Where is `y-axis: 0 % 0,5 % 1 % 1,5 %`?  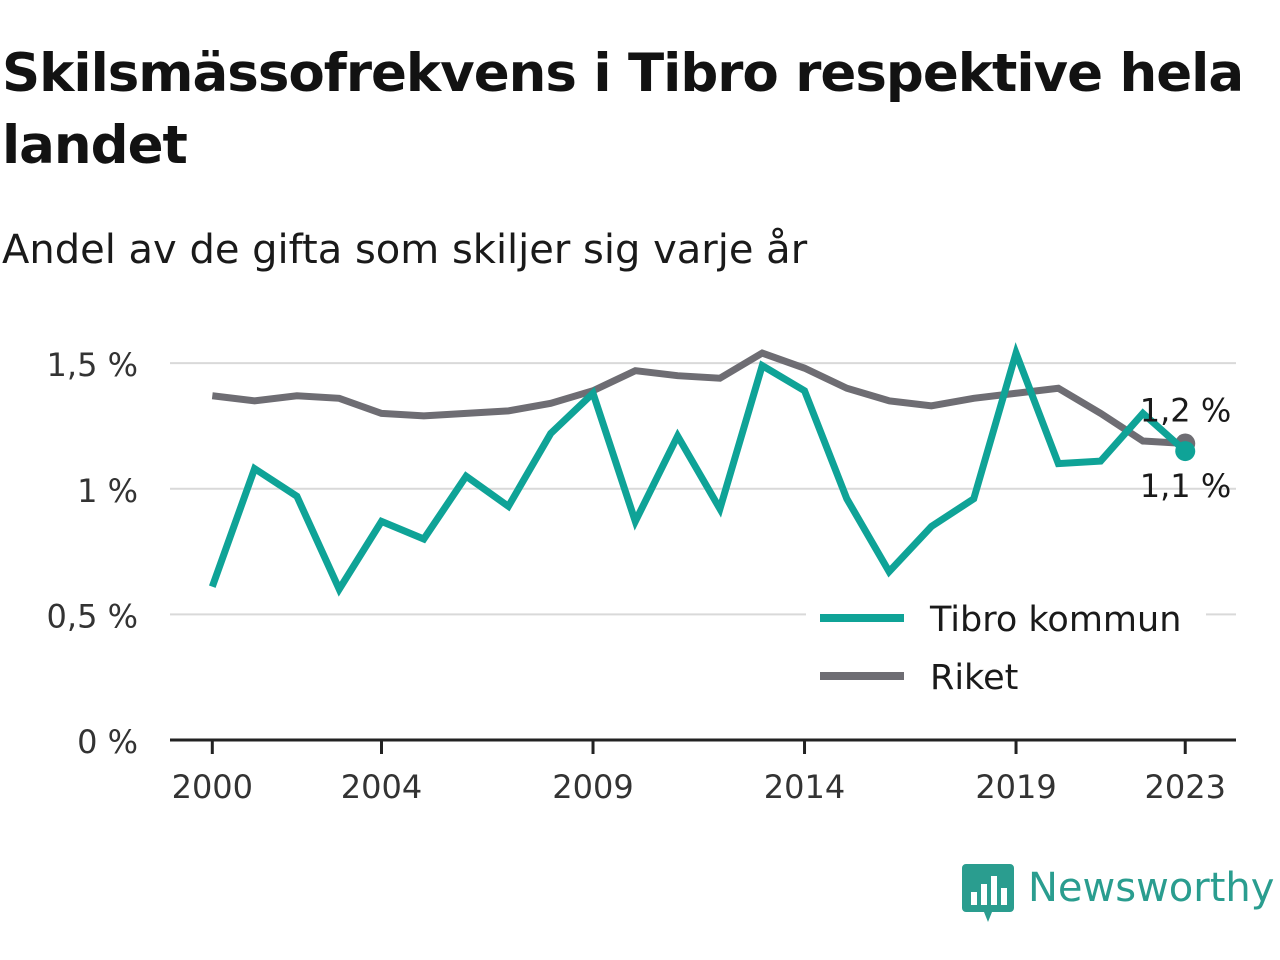 y-axis: 0 % 0,5 % 1 % 1,5 % is located at coordinates (92, 553).